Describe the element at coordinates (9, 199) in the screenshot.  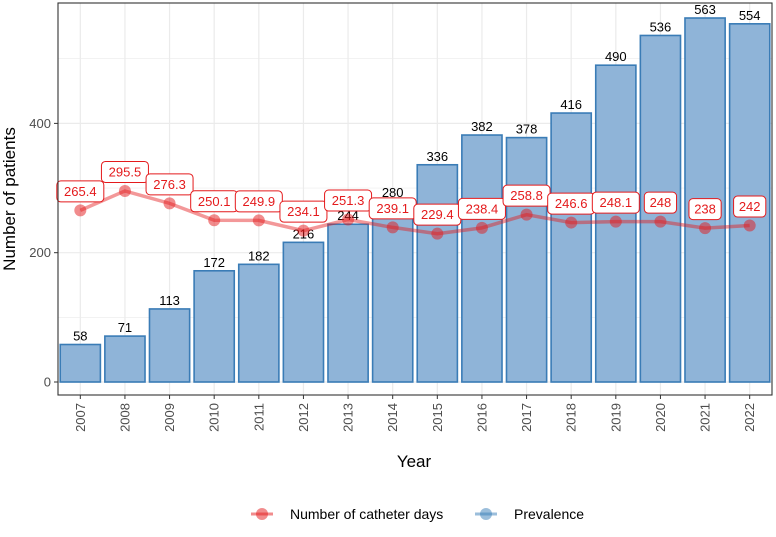
I see `y-axis-title: Number of patients` at that location.